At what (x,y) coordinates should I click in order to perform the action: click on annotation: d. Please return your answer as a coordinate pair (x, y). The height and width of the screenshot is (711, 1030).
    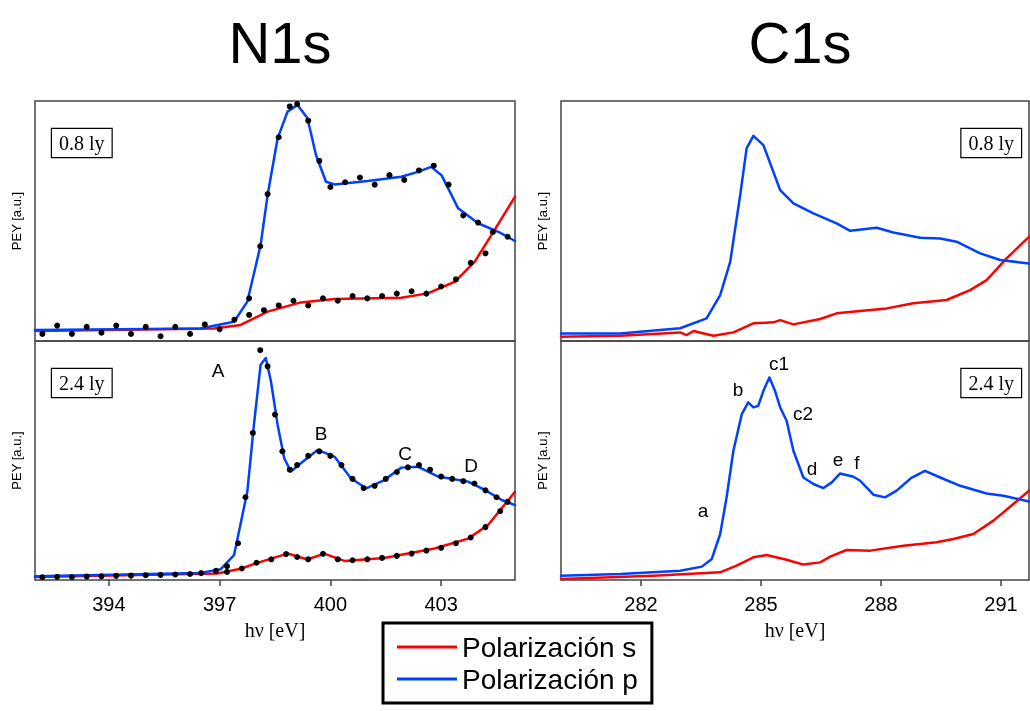
    Looking at the image, I should click on (812, 468).